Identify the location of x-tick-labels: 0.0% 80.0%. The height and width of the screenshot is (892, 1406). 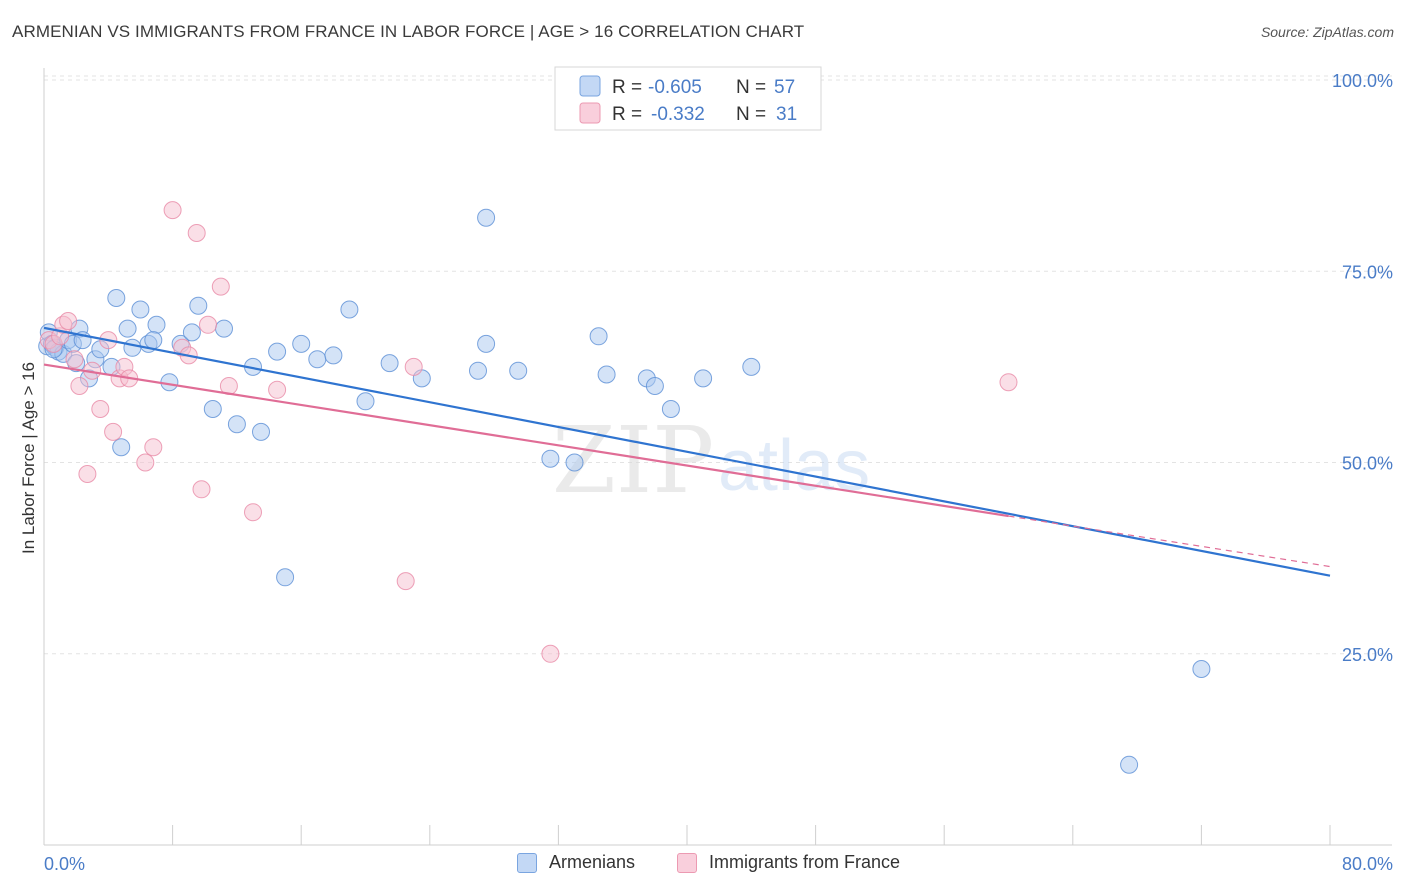
(718, 864).